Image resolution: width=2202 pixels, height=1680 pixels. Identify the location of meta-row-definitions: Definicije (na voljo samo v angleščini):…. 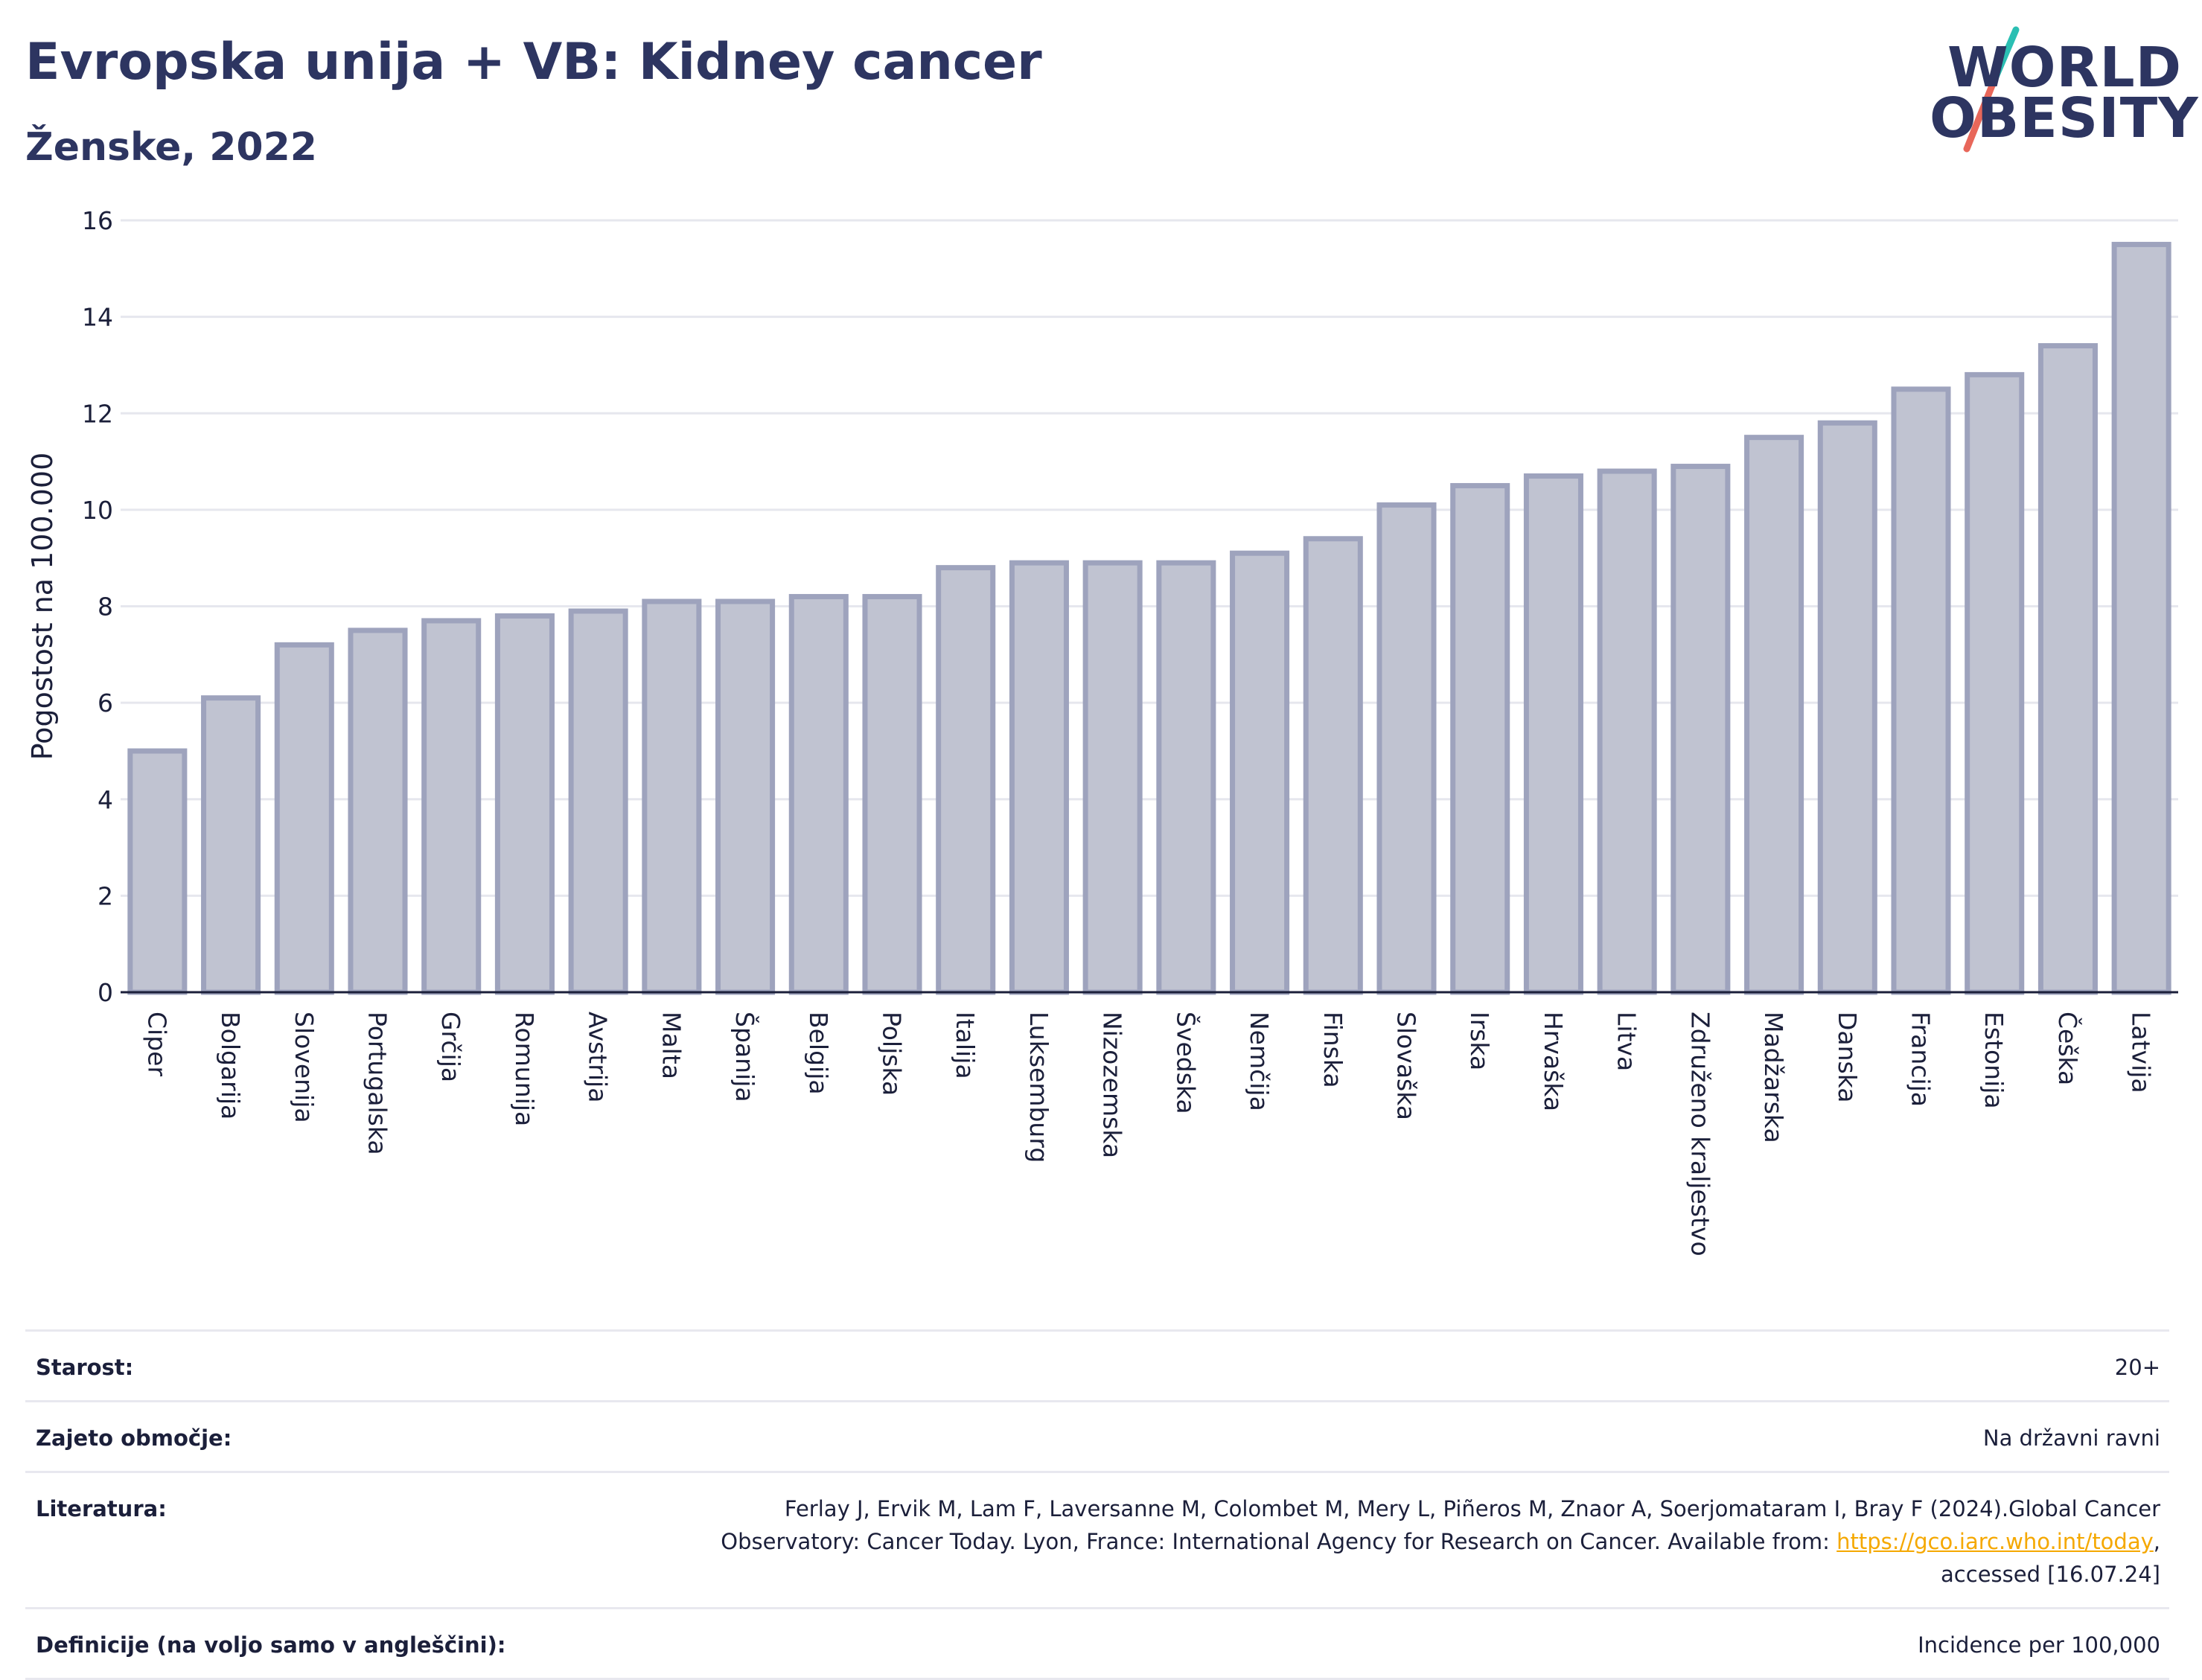
(1097, 1644).